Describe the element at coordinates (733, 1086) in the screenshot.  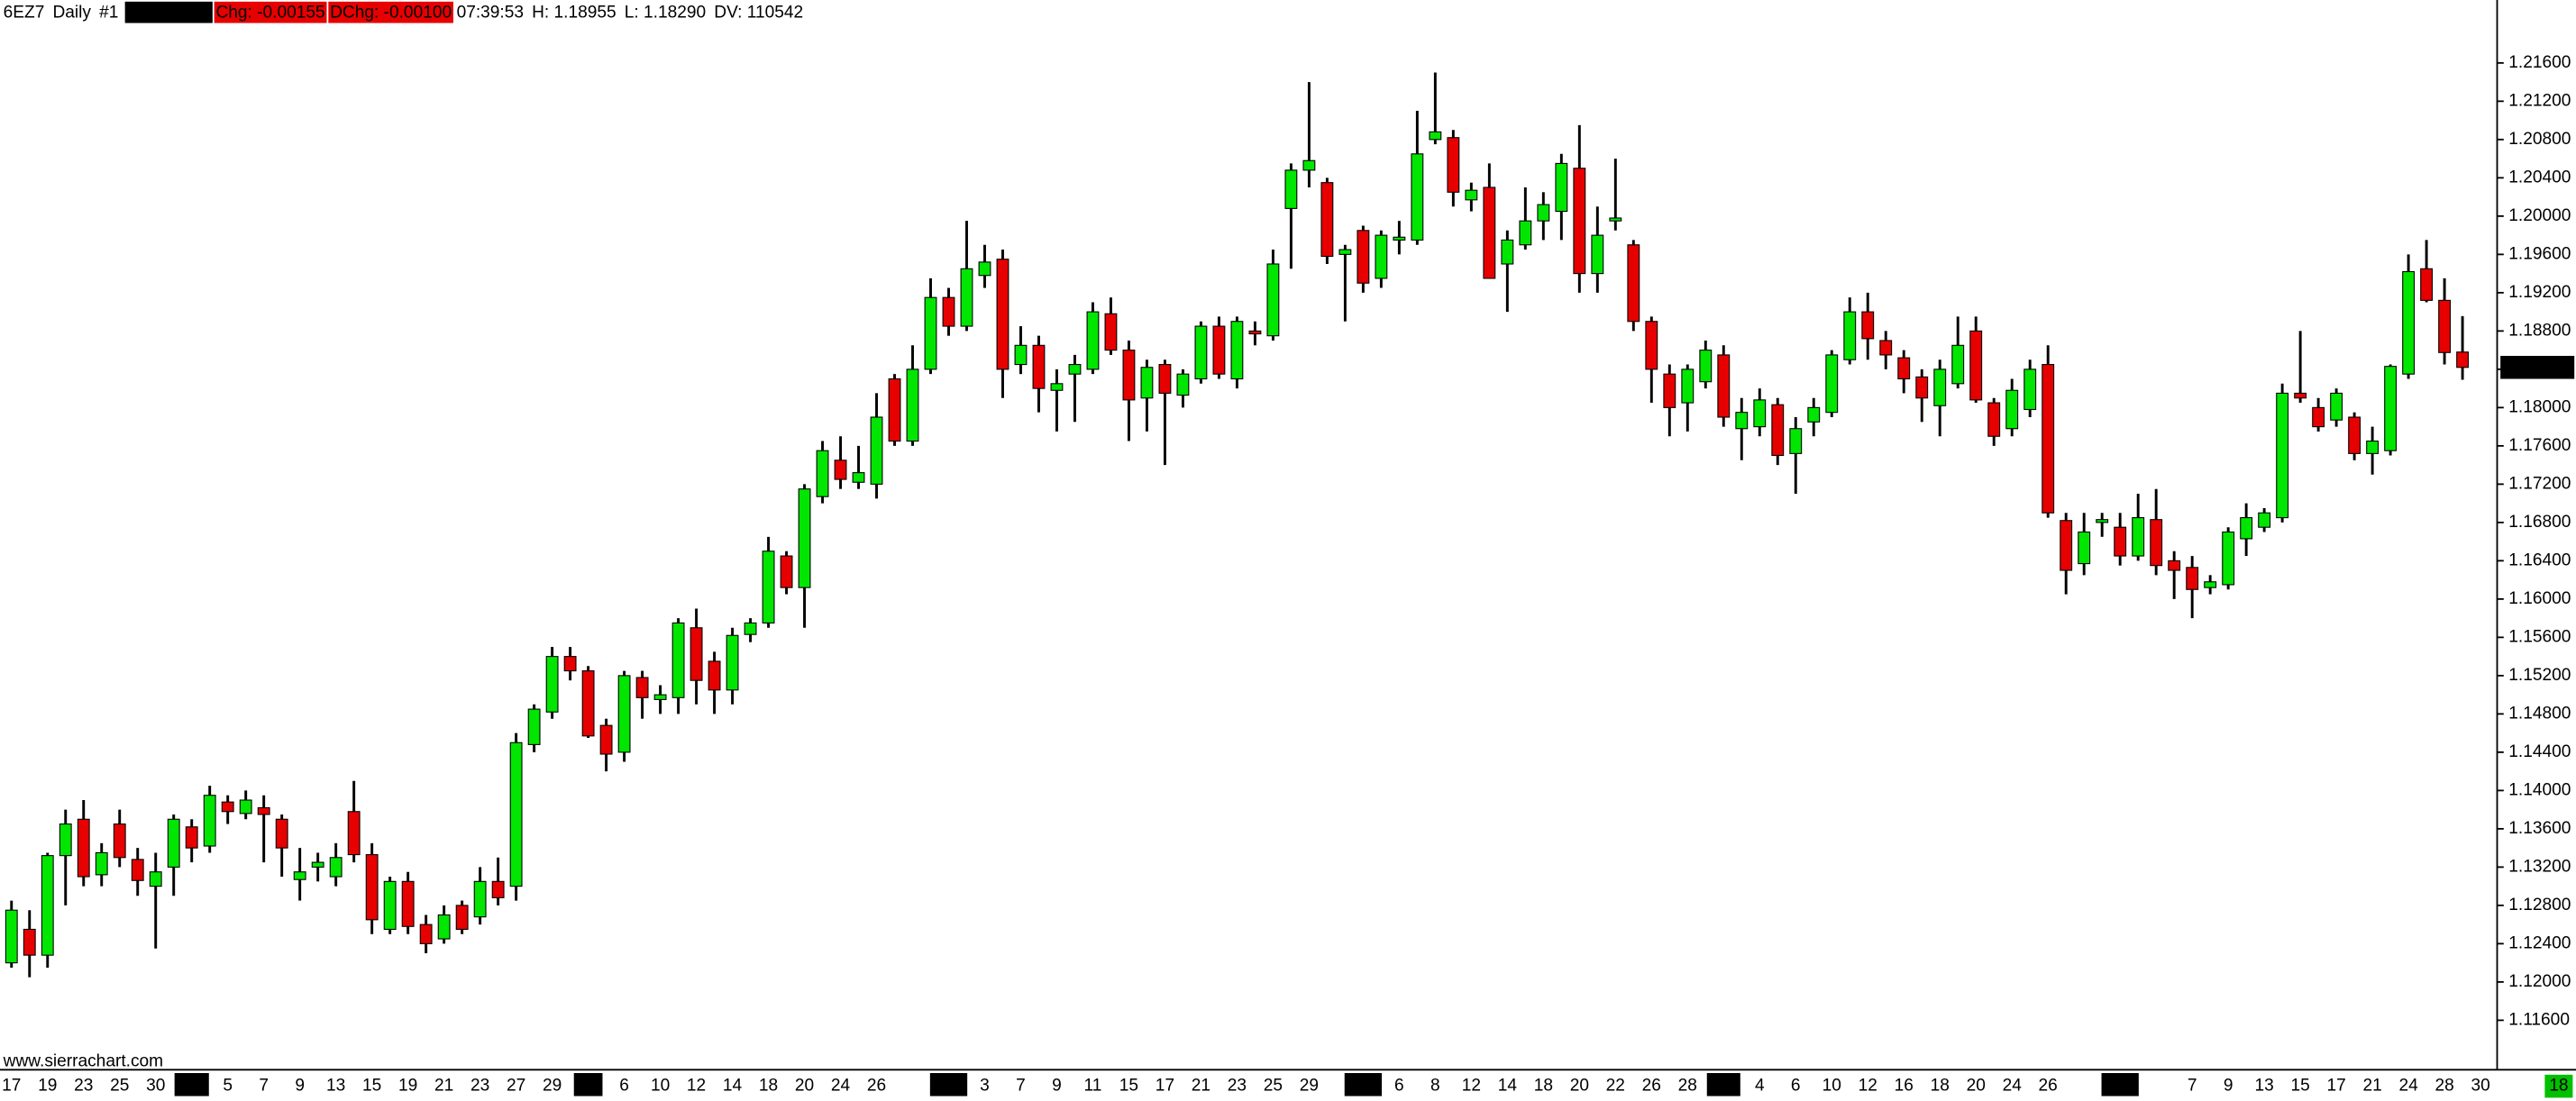
I see `x-tick-label: 14` at that location.